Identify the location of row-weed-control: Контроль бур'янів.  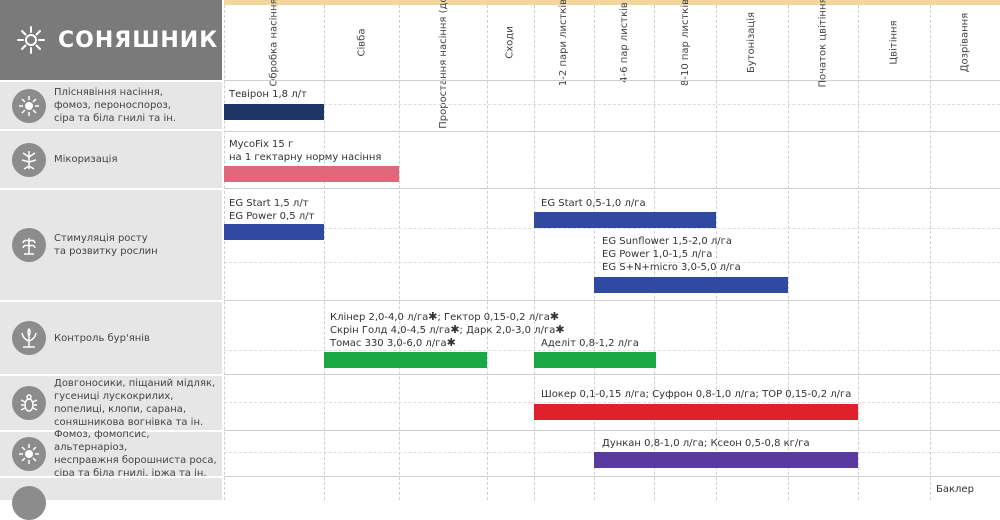
(111, 338).